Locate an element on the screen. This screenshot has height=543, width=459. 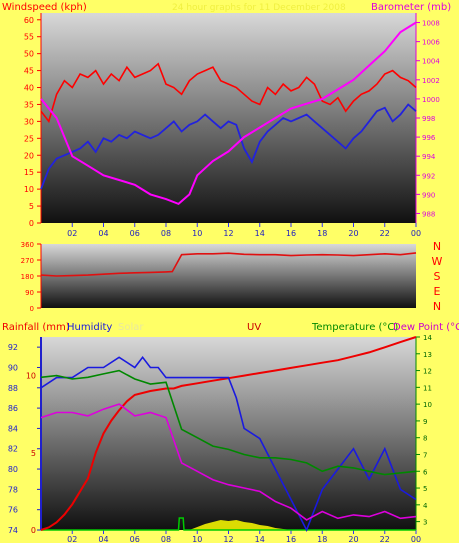
panel-2-plot is located at coordinates (228, 276).